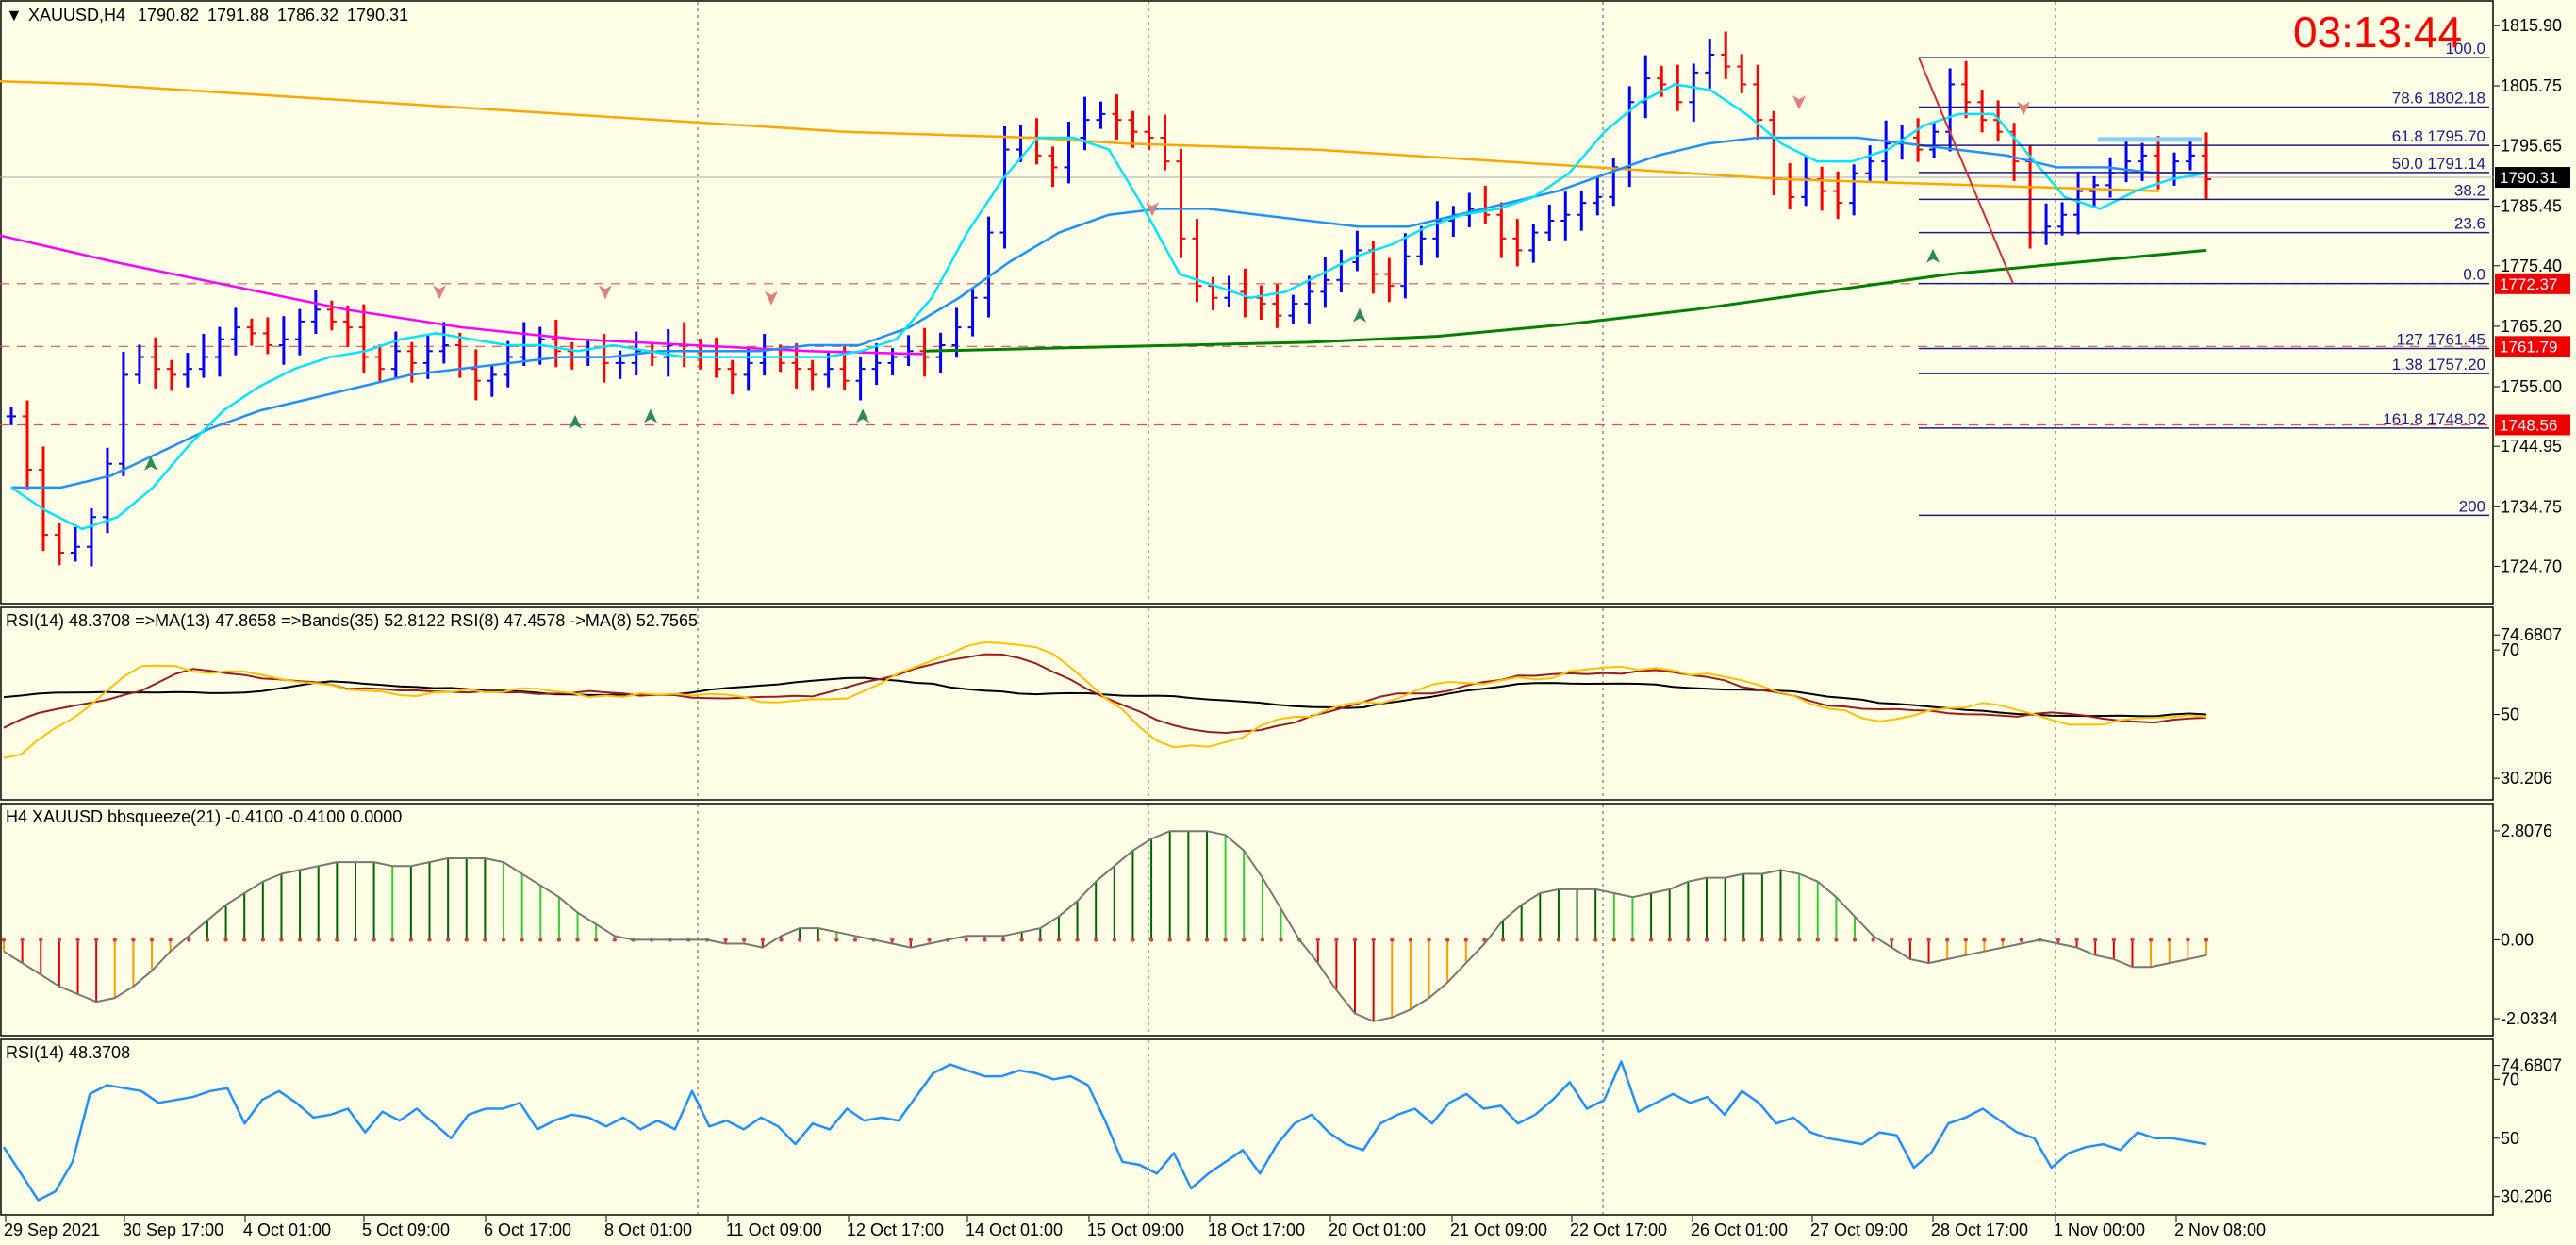  What do you see at coordinates (168, 16) in the screenshot?
I see `open-value: 1790.82` at bounding box center [168, 16].